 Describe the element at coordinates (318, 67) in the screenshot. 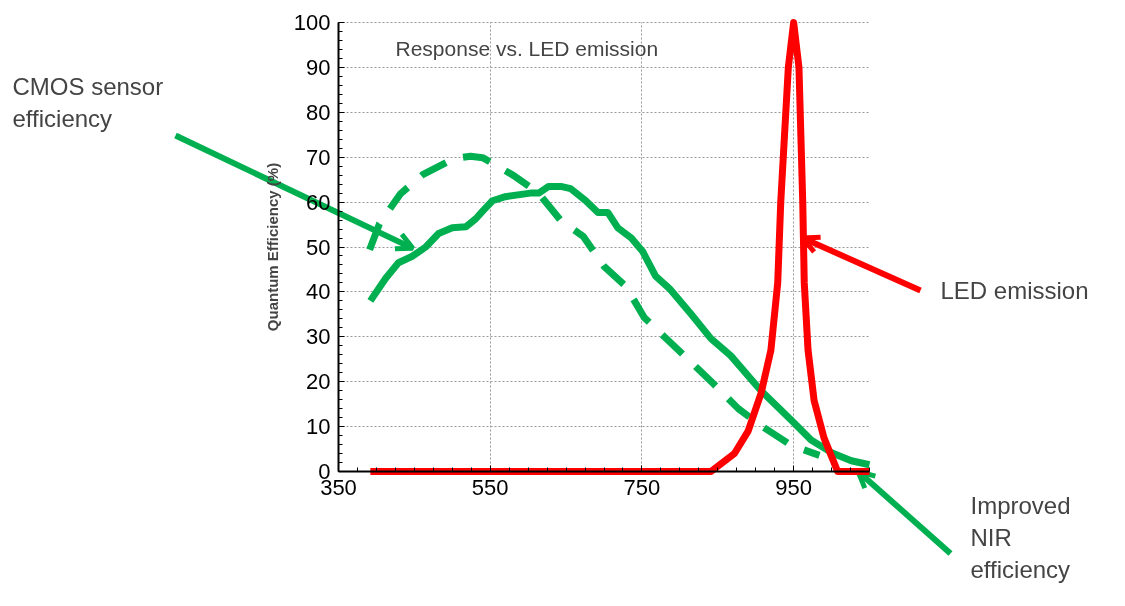

I see `y-tick-label: 90` at that location.